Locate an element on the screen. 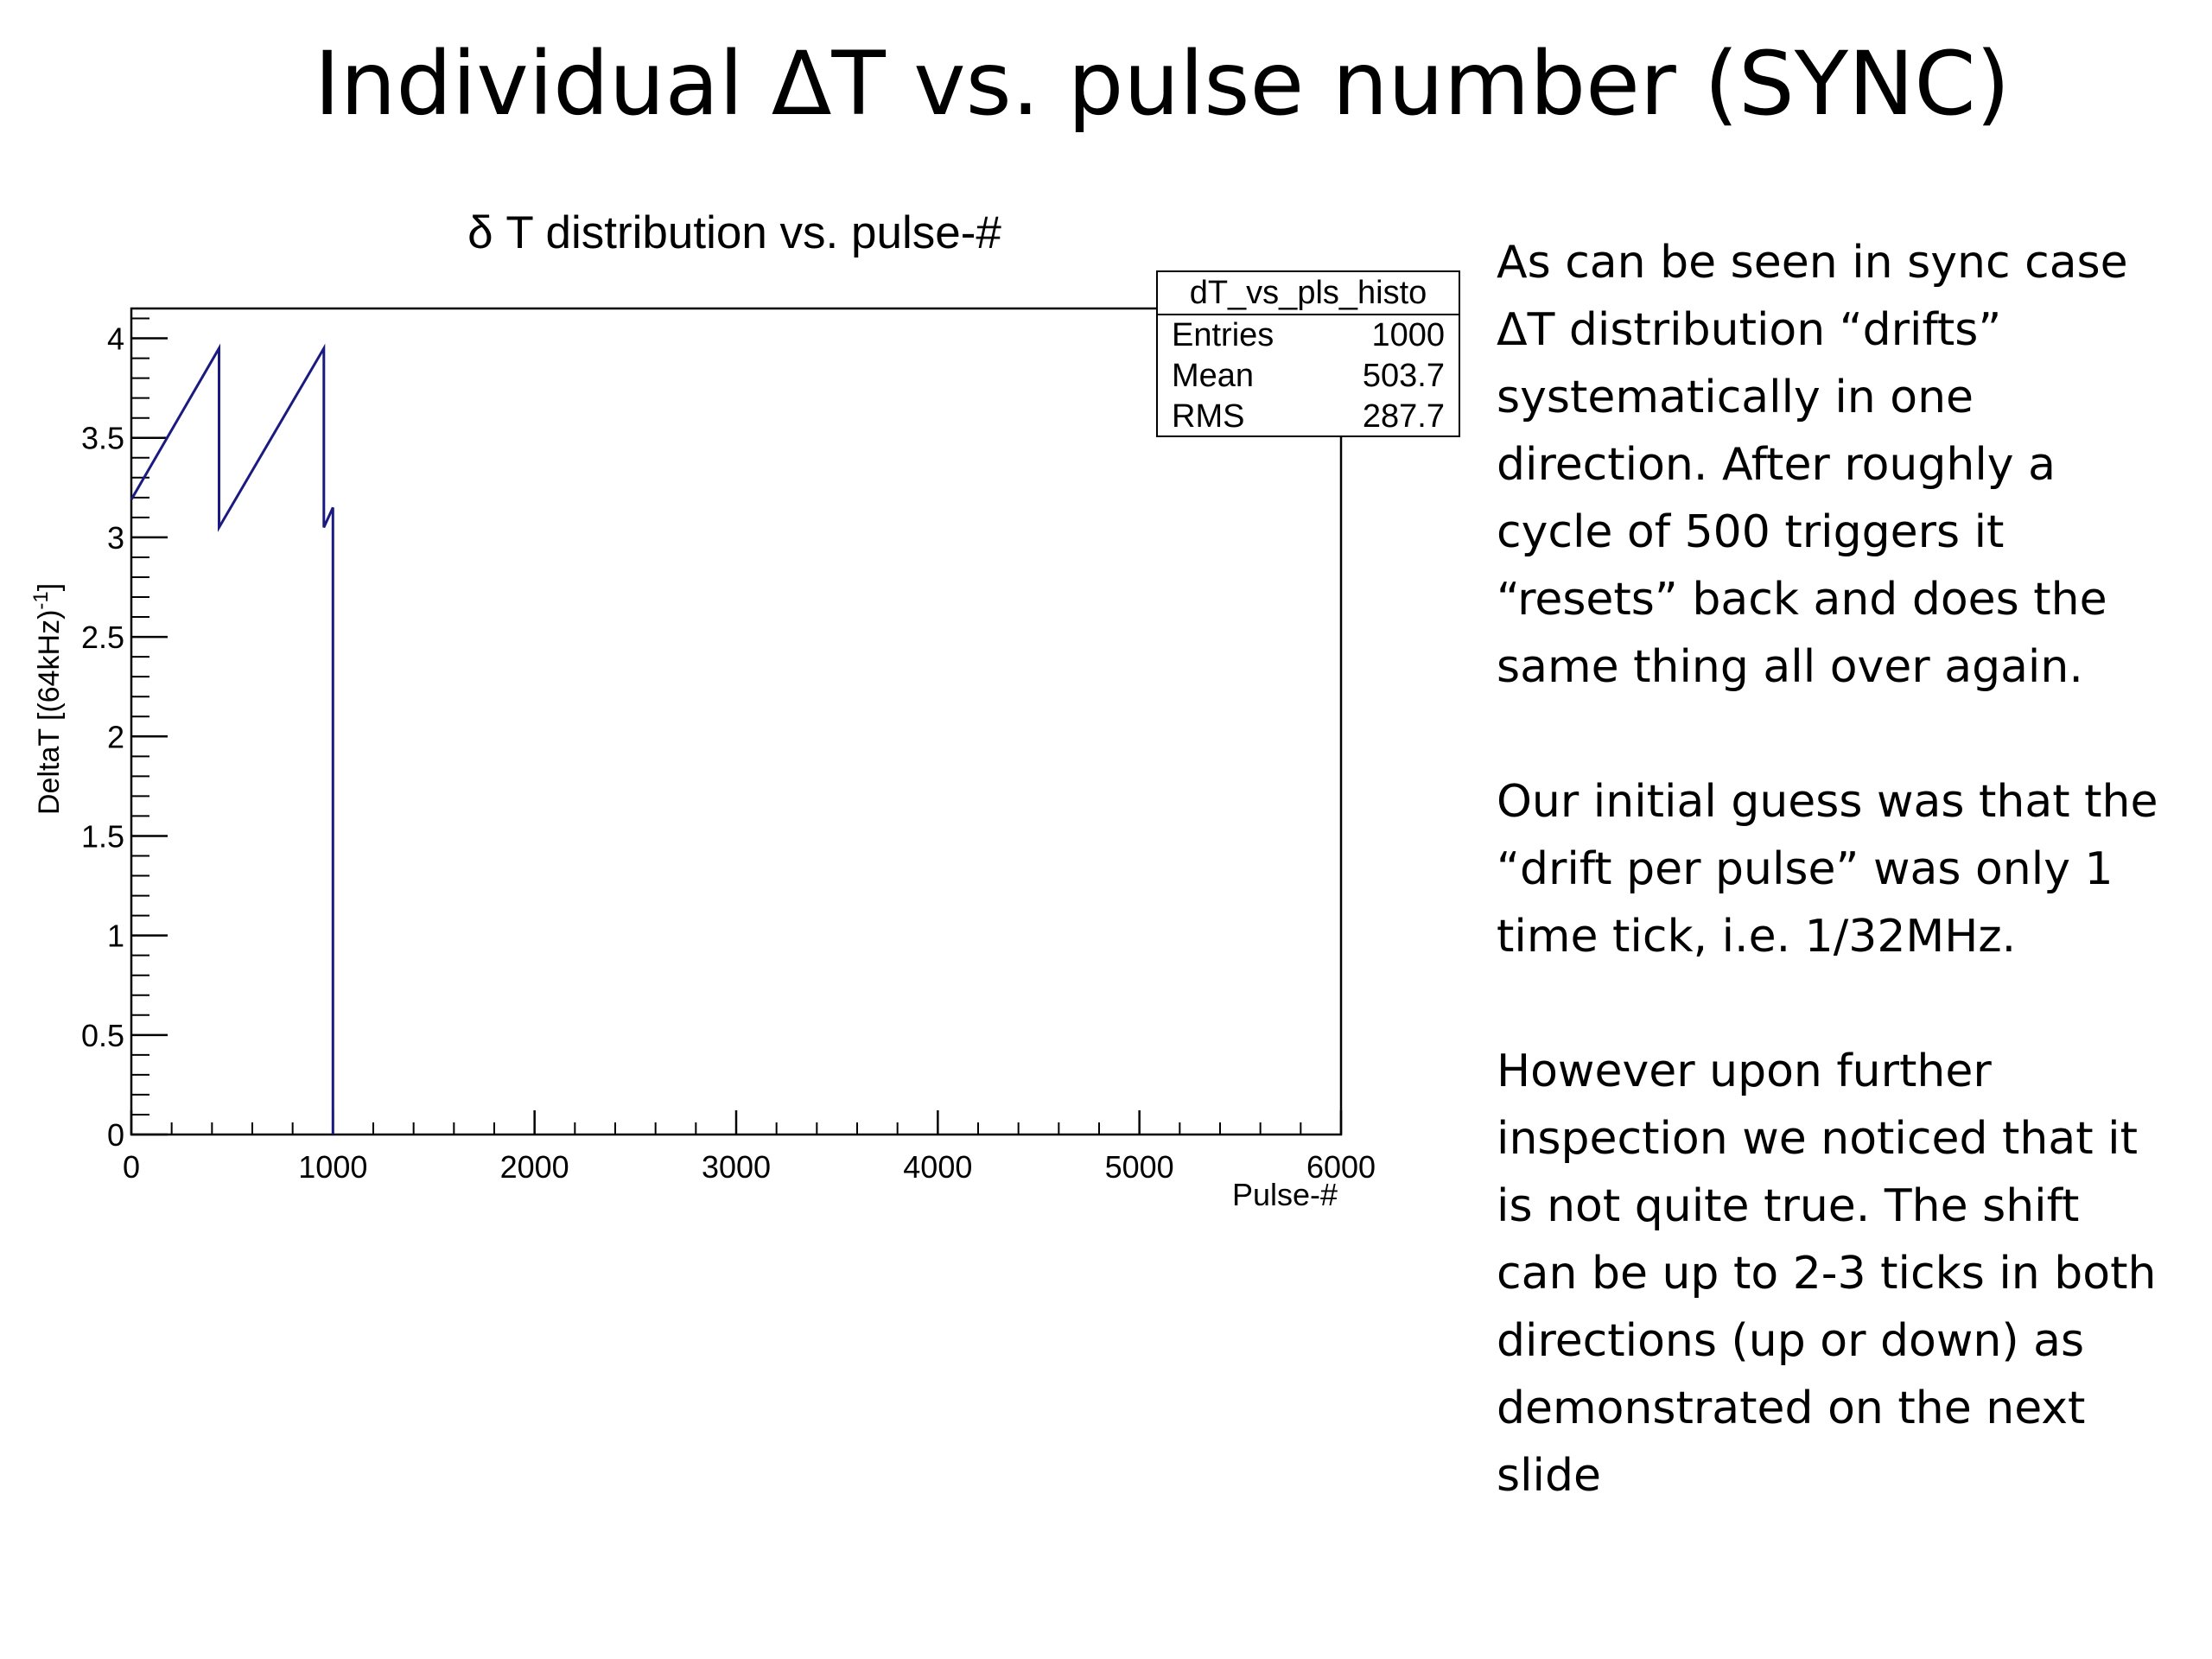  x-tick-label: 4000 is located at coordinates (937, 1167).